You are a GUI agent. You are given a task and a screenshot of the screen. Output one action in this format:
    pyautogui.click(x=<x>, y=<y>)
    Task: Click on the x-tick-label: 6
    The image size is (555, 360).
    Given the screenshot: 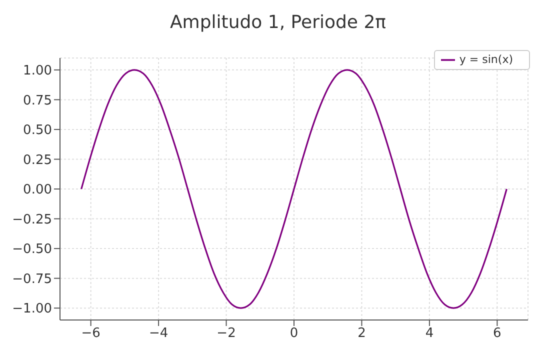 What is the action you would take?
    pyautogui.click(x=497, y=334)
    